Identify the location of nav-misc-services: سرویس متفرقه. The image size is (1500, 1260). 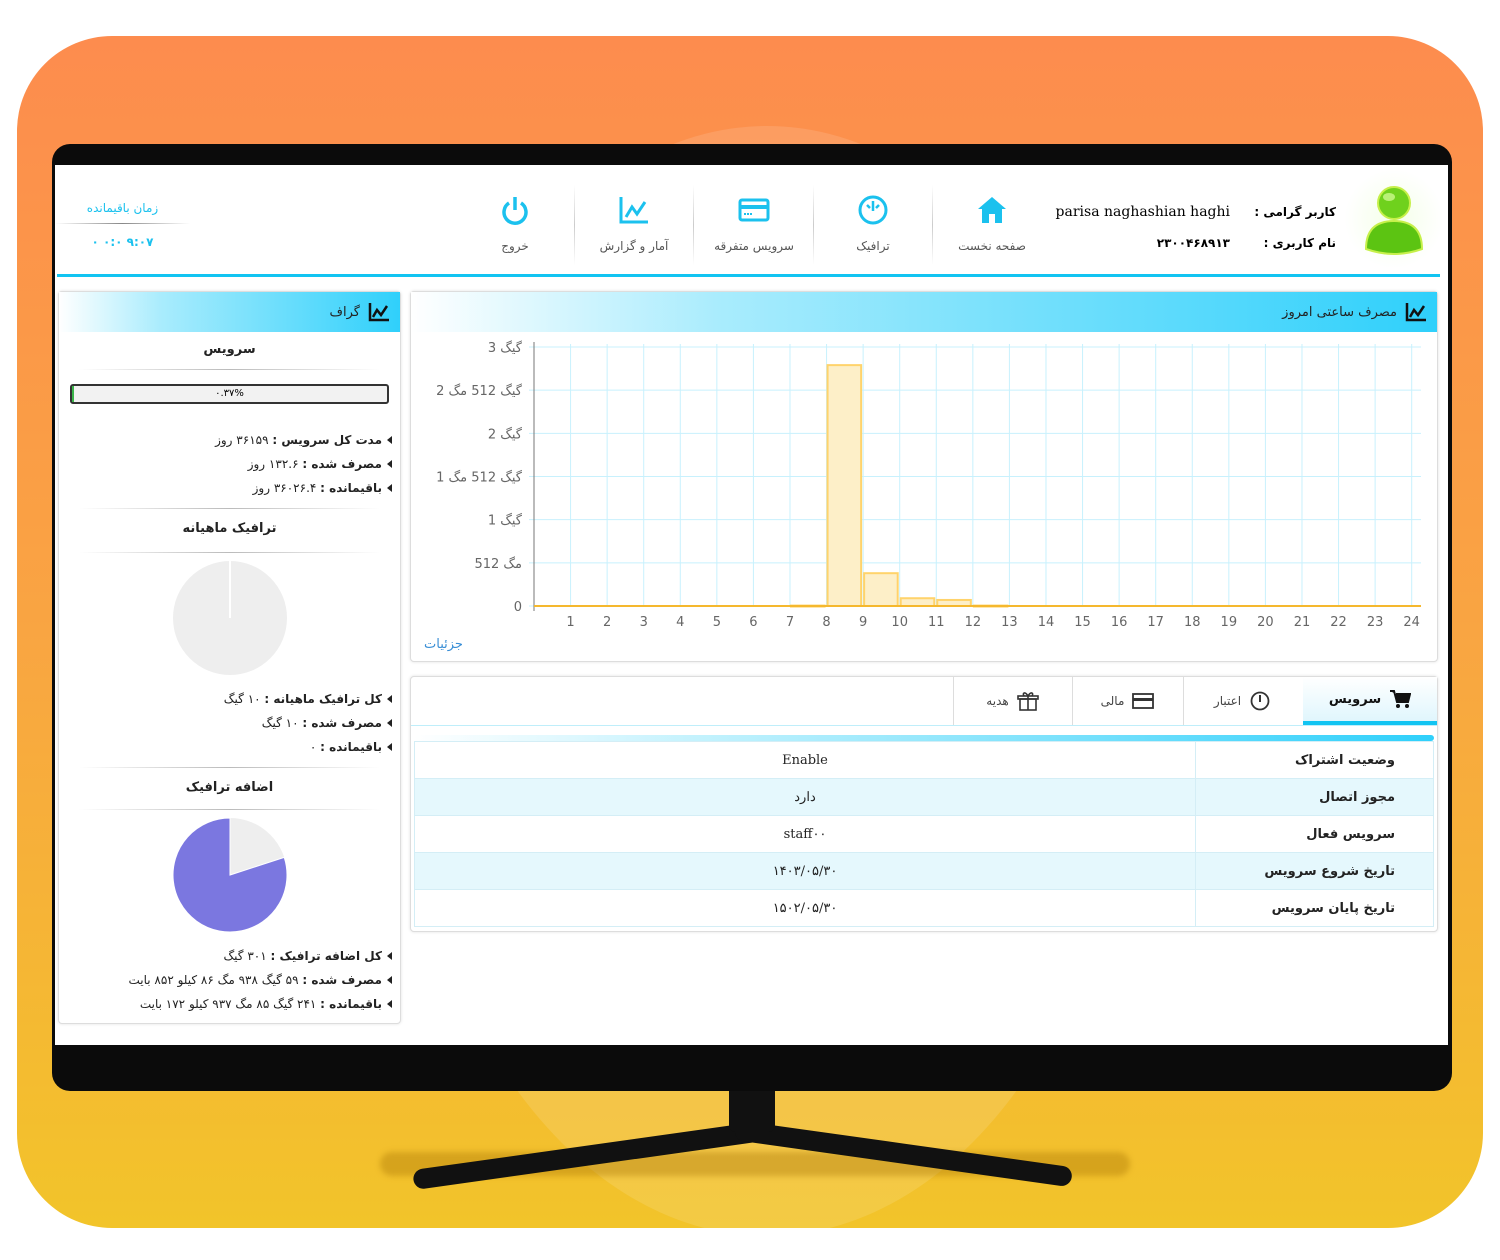
(754, 224).